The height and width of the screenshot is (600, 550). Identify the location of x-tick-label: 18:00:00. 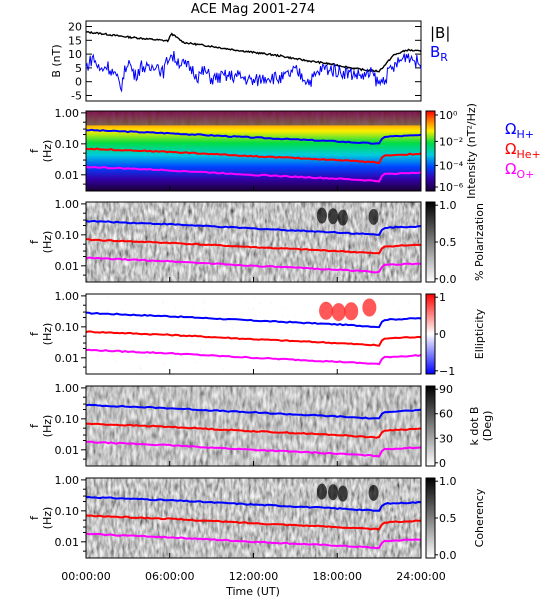
(337, 576).